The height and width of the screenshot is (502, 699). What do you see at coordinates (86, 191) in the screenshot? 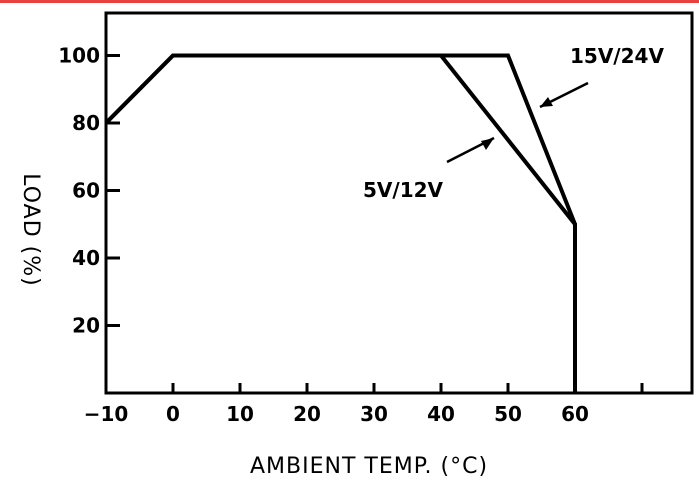
I see `y-tick-label: 60` at bounding box center [86, 191].